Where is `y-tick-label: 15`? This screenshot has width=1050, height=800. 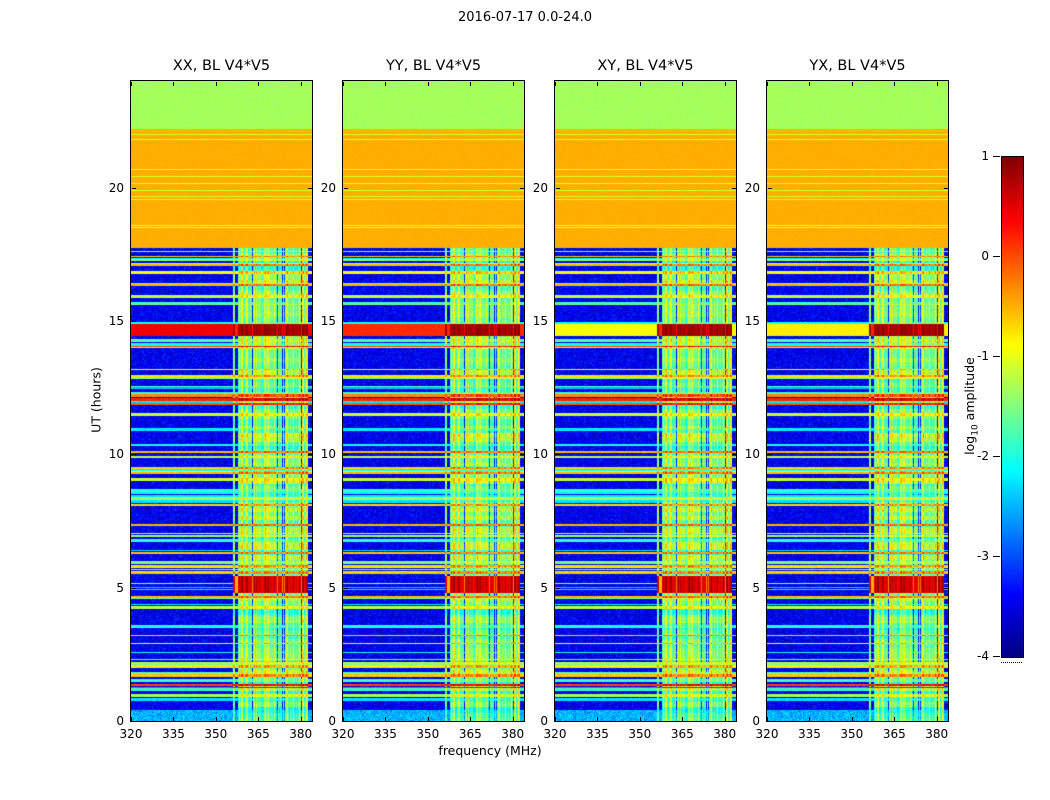 y-tick-label: 15 is located at coordinates (328, 321).